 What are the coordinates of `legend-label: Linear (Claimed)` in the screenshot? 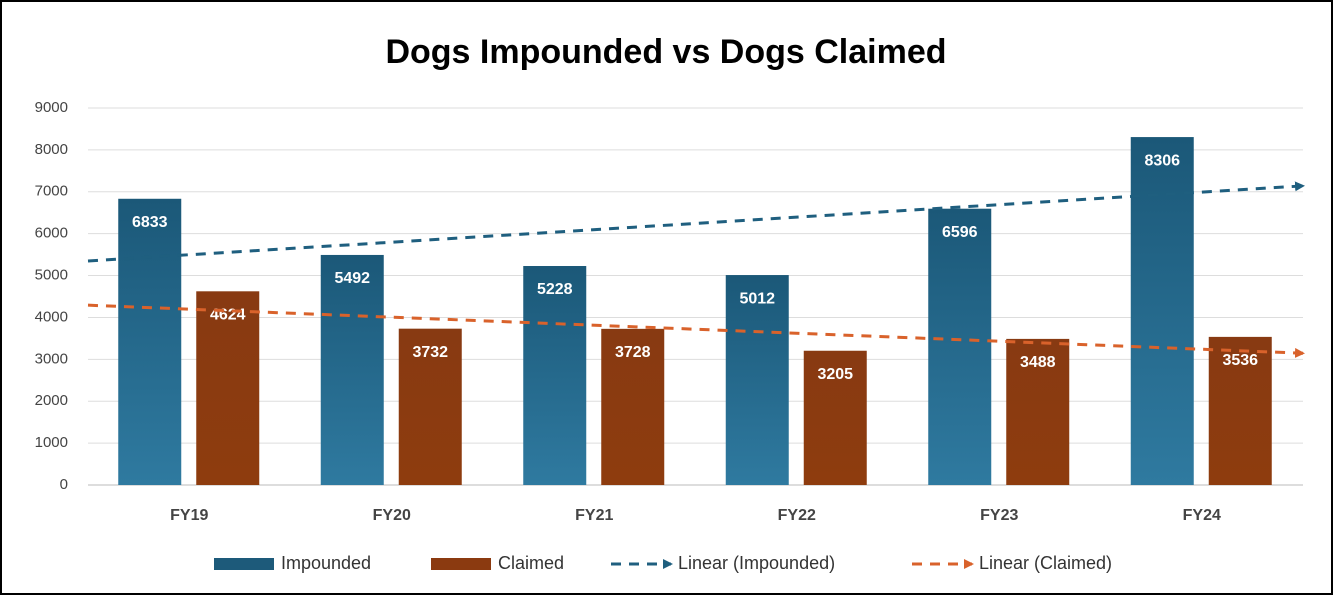 It's located at (1045, 563).